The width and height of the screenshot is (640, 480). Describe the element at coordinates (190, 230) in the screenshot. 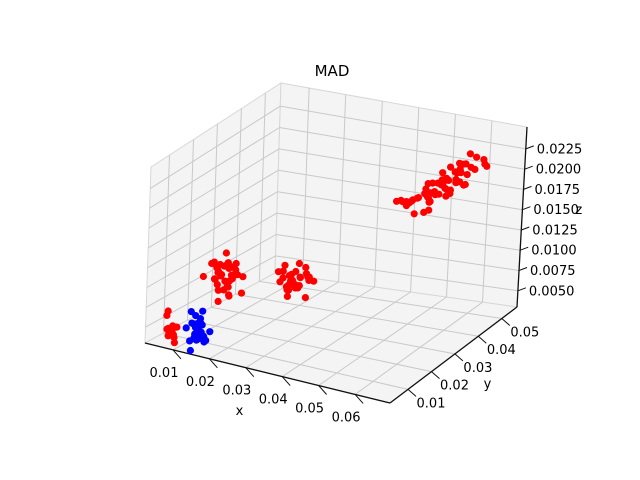

I see `grid-left-y` at that location.